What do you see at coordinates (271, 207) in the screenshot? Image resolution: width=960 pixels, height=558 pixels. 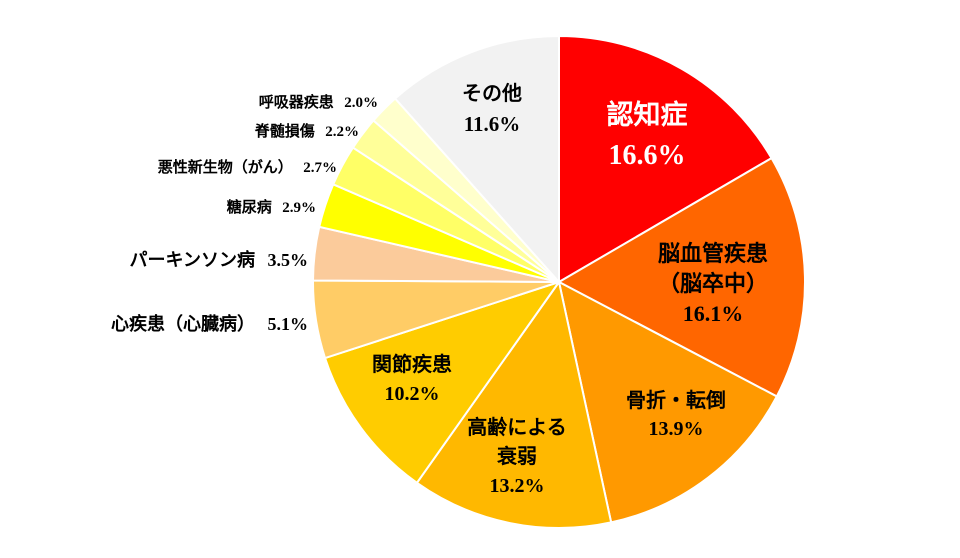 I see `slice-label: 糖尿病 2.9%` at bounding box center [271, 207].